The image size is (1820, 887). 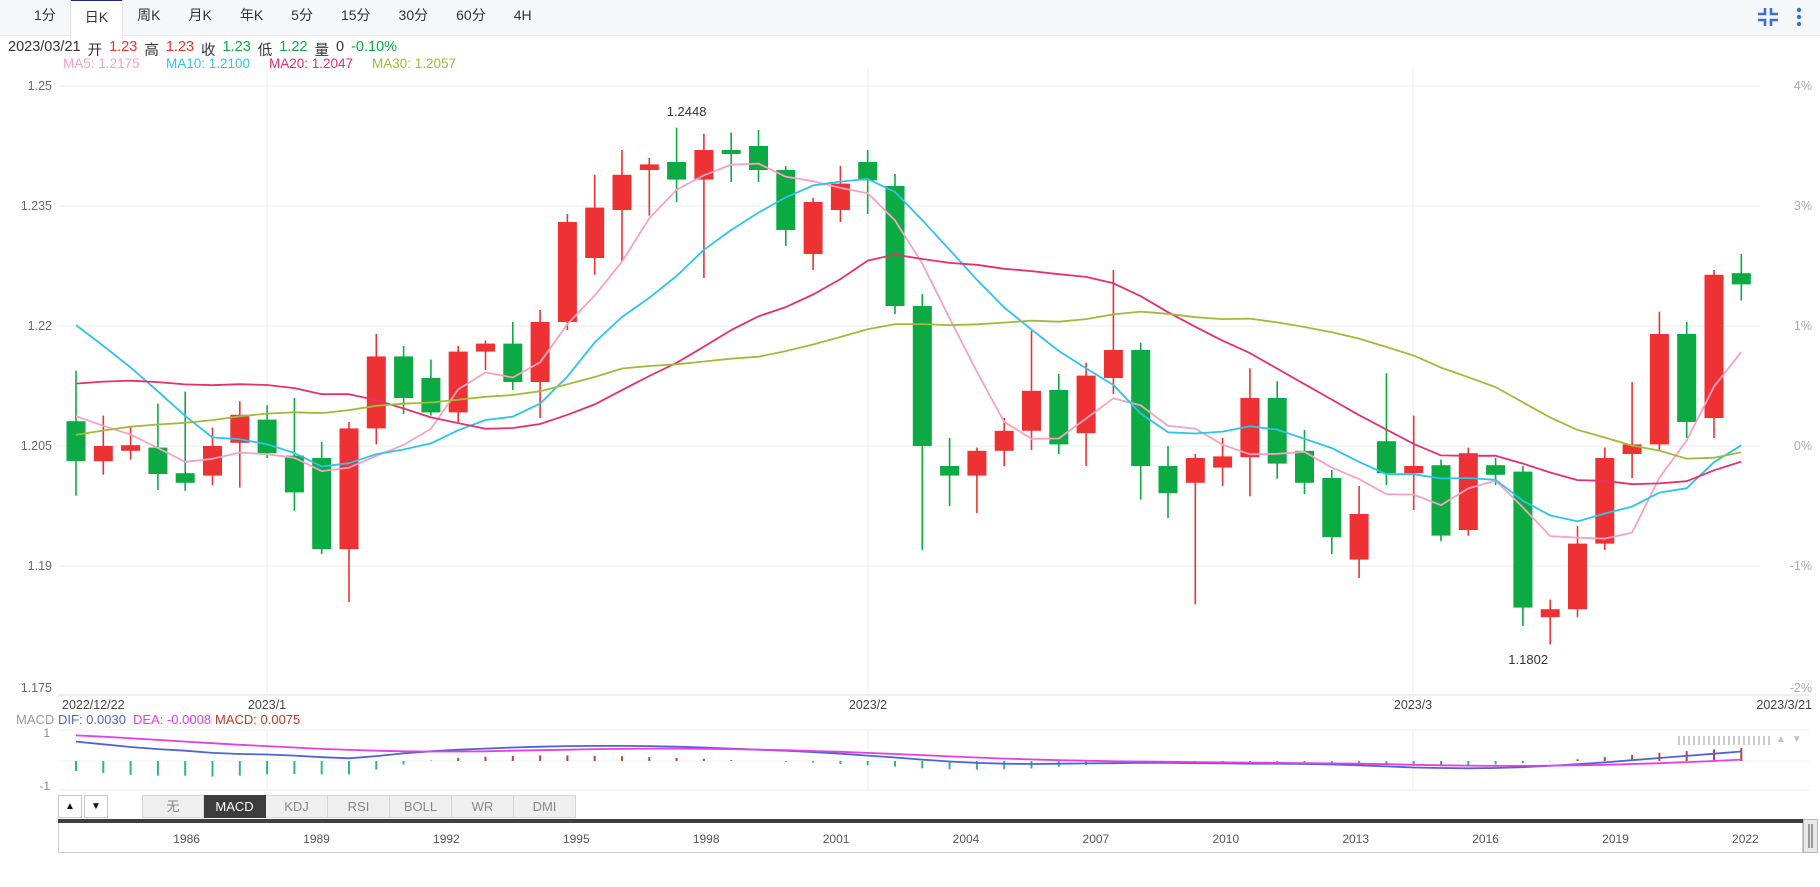 What do you see at coordinates (545, 806) in the screenshot?
I see `indicator-tab-DMI: DMI` at bounding box center [545, 806].